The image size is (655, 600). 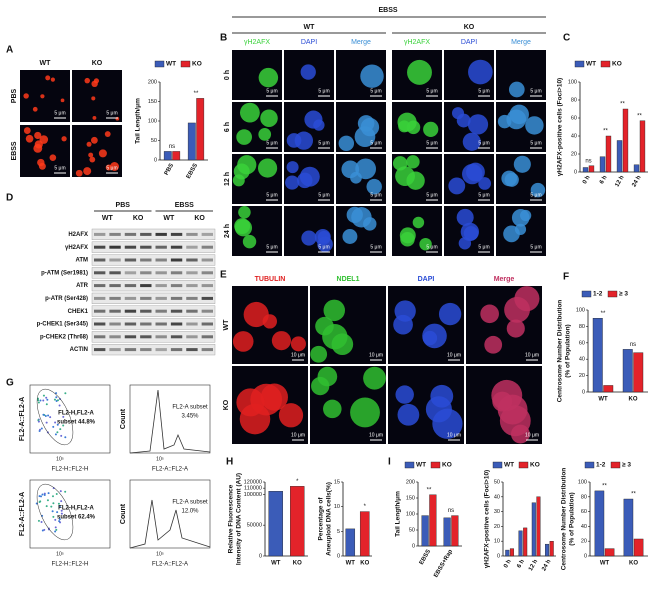 I want to click on legend-label: WT, so click(x=509, y=465).